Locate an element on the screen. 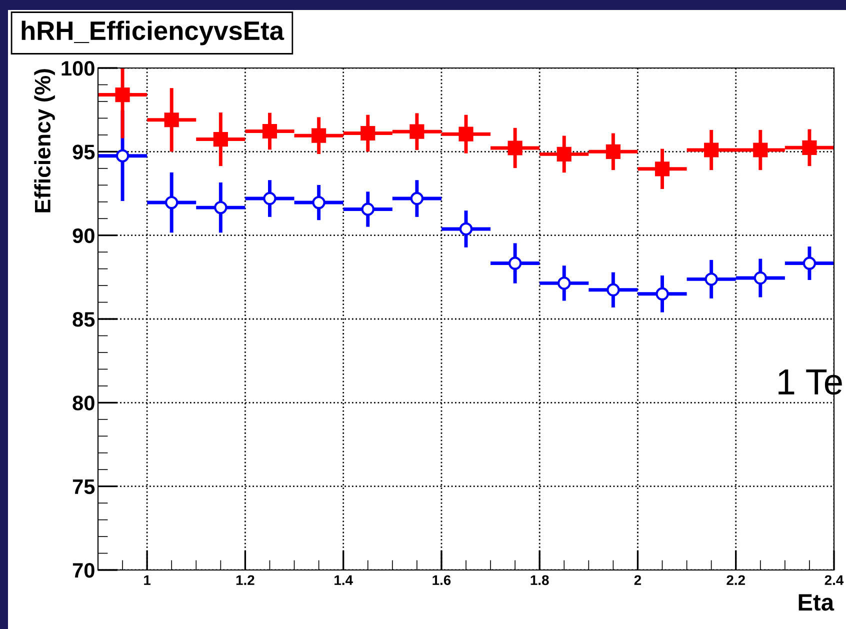 The height and width of the screenshot is (629, 846). y-tick-label: 70 is located at coordinates (83, 570).